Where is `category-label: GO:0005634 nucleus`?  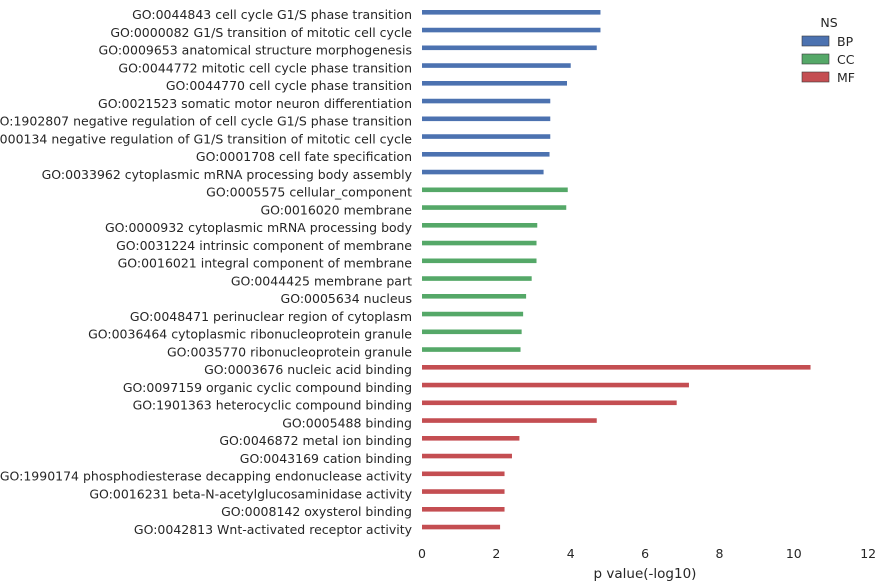 category-label: GO:0005634 nucleus is located at coordinates (346, 298).